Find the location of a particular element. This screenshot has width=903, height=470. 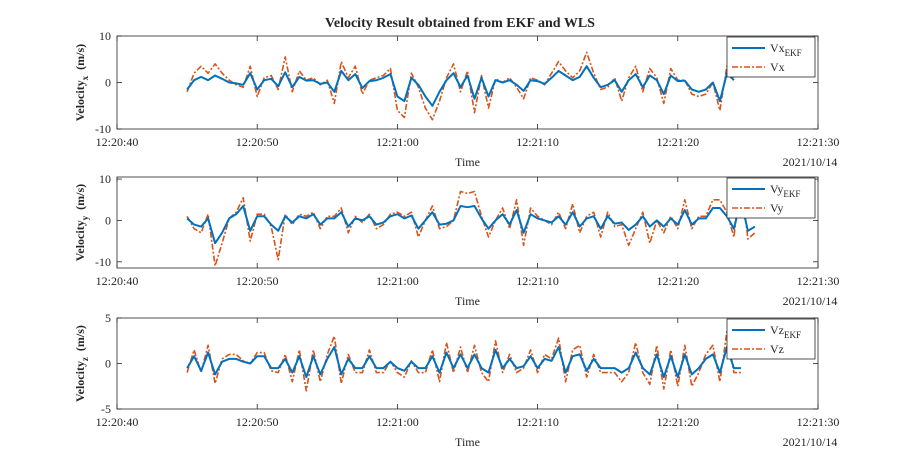

y-label-subscript: y is located at coordinates (85, 217).